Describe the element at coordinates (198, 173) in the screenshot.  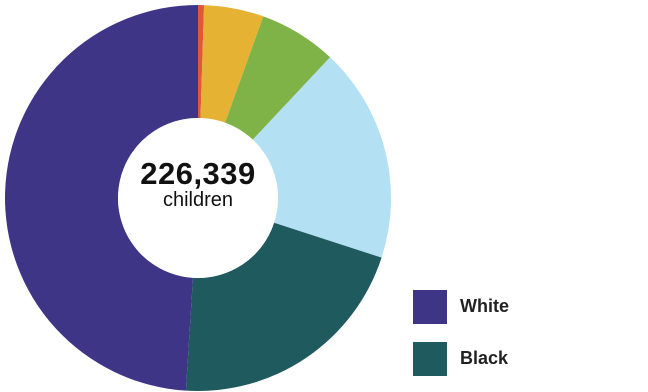
I see `total-children-value: 226,339` at that location.